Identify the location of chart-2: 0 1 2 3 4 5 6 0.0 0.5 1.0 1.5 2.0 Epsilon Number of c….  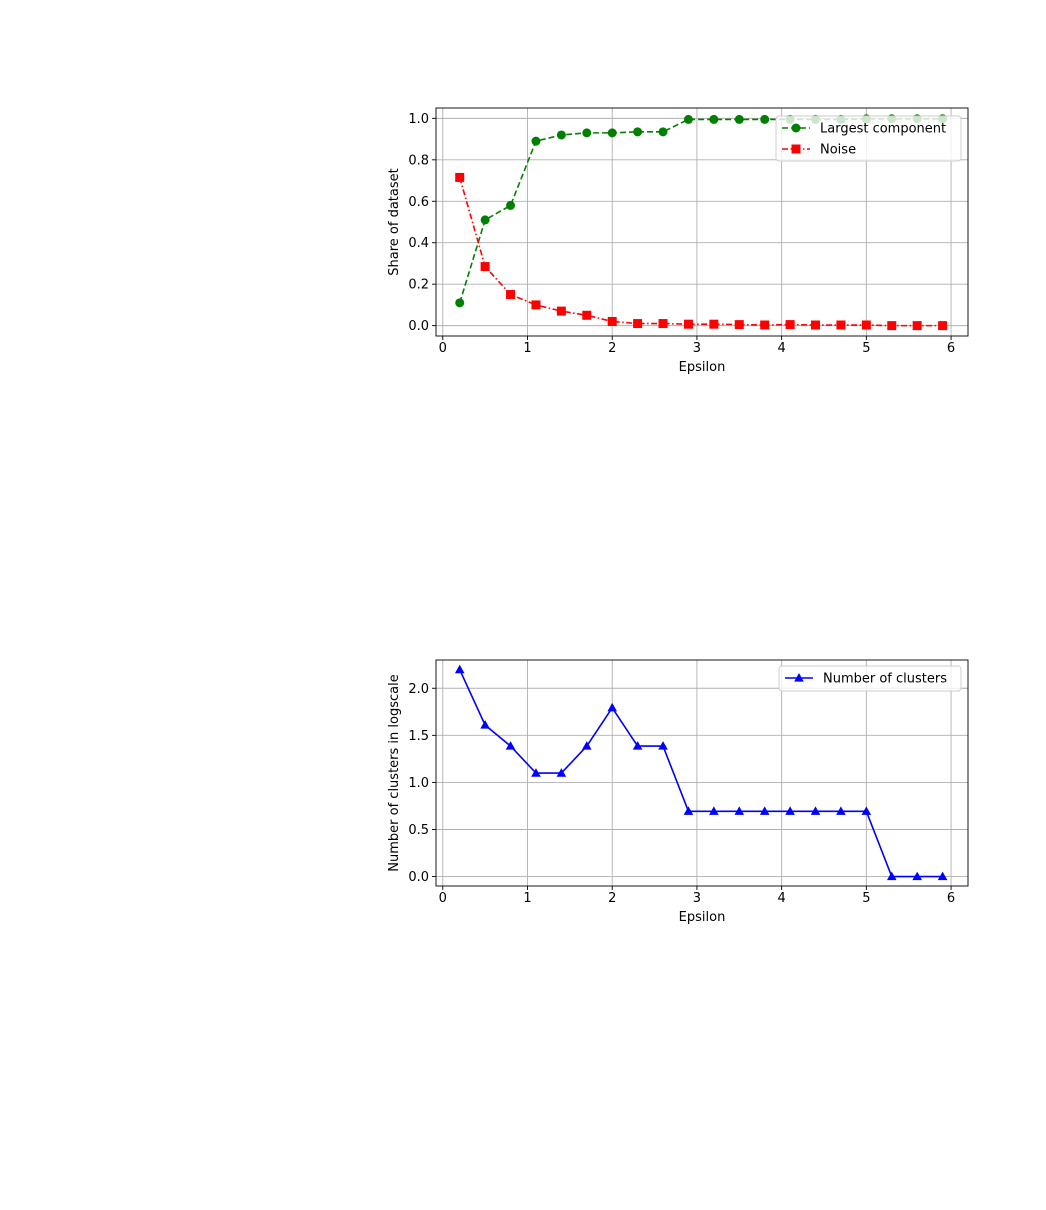
(678, 792).